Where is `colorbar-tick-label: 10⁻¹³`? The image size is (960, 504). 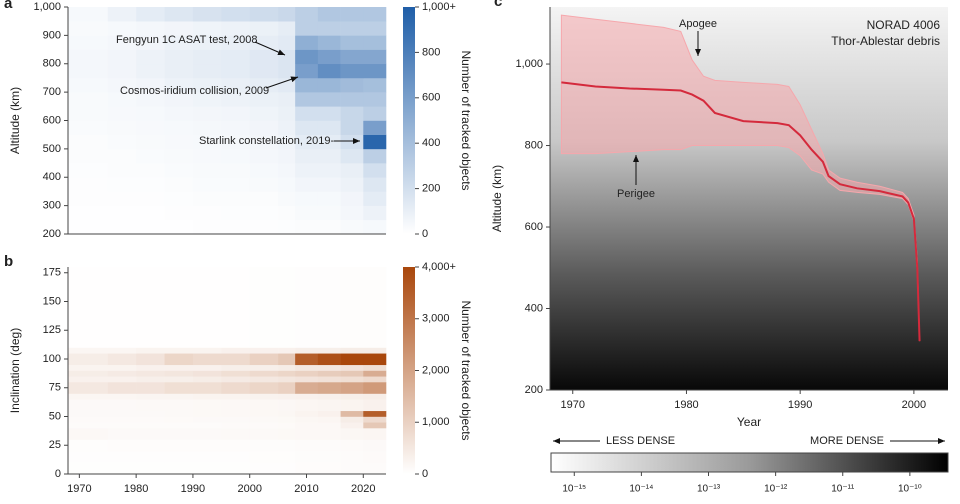
colorbar-tick-label: 10⁻¹³ is located at coordinates (709, 489).